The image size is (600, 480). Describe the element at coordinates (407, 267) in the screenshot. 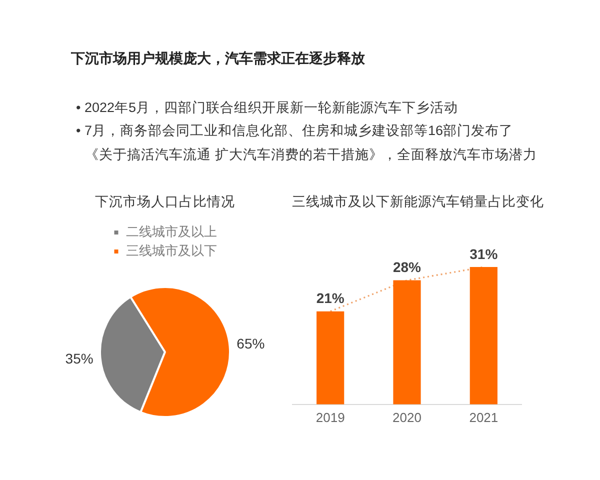

I see `data-label: 28%` at that location.